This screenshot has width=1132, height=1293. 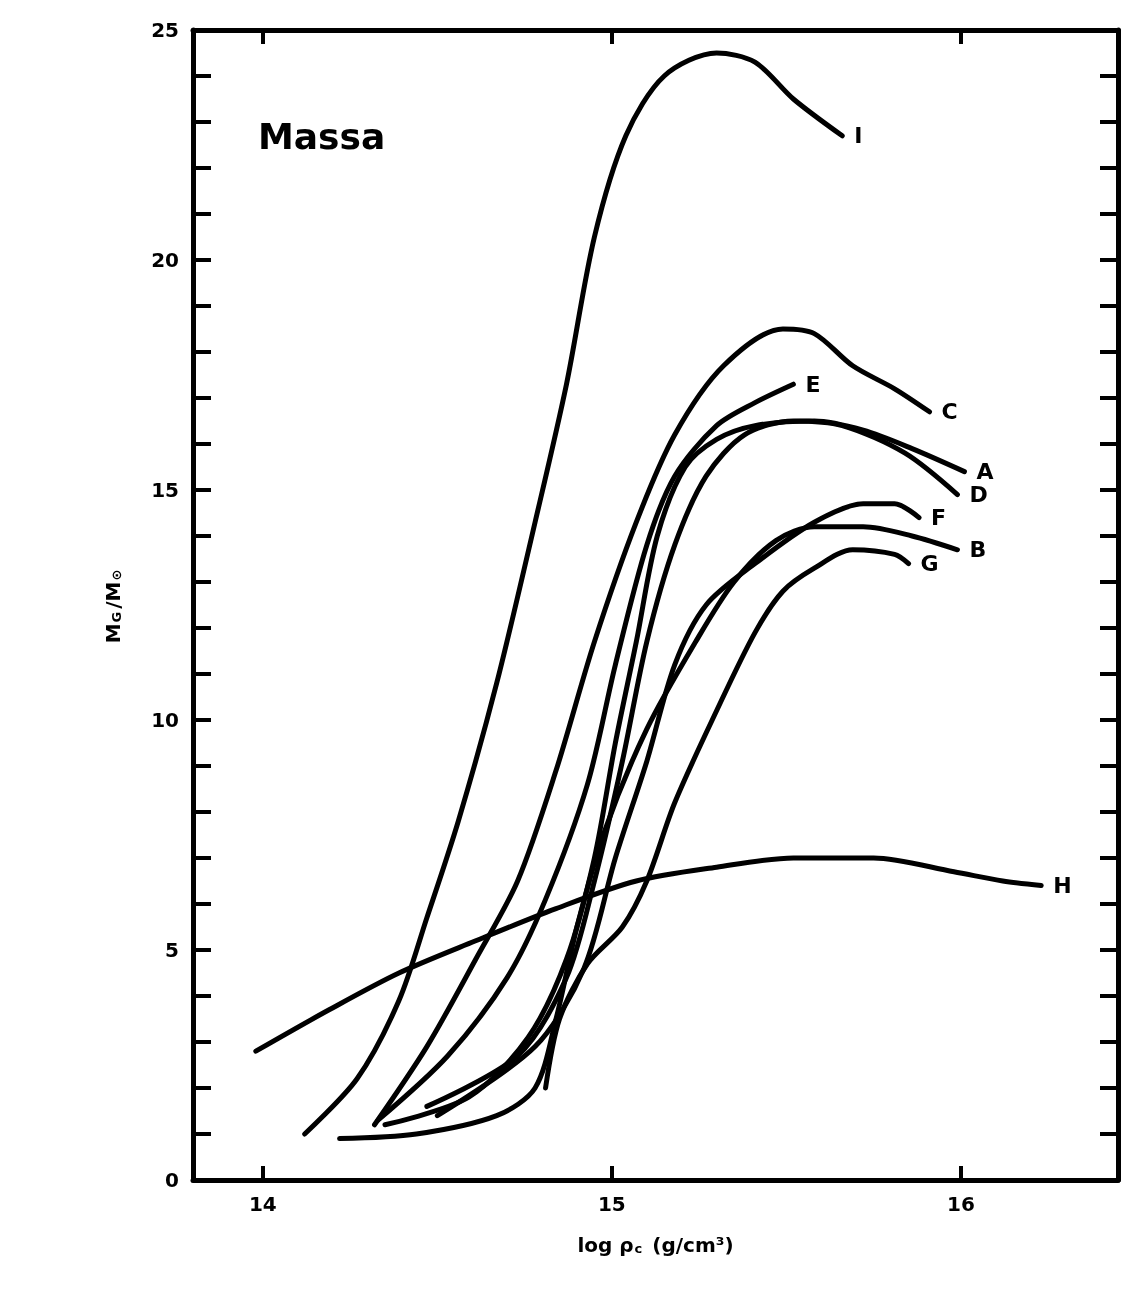 I want to click on annotation: Massa, so click(x=322, y=136).